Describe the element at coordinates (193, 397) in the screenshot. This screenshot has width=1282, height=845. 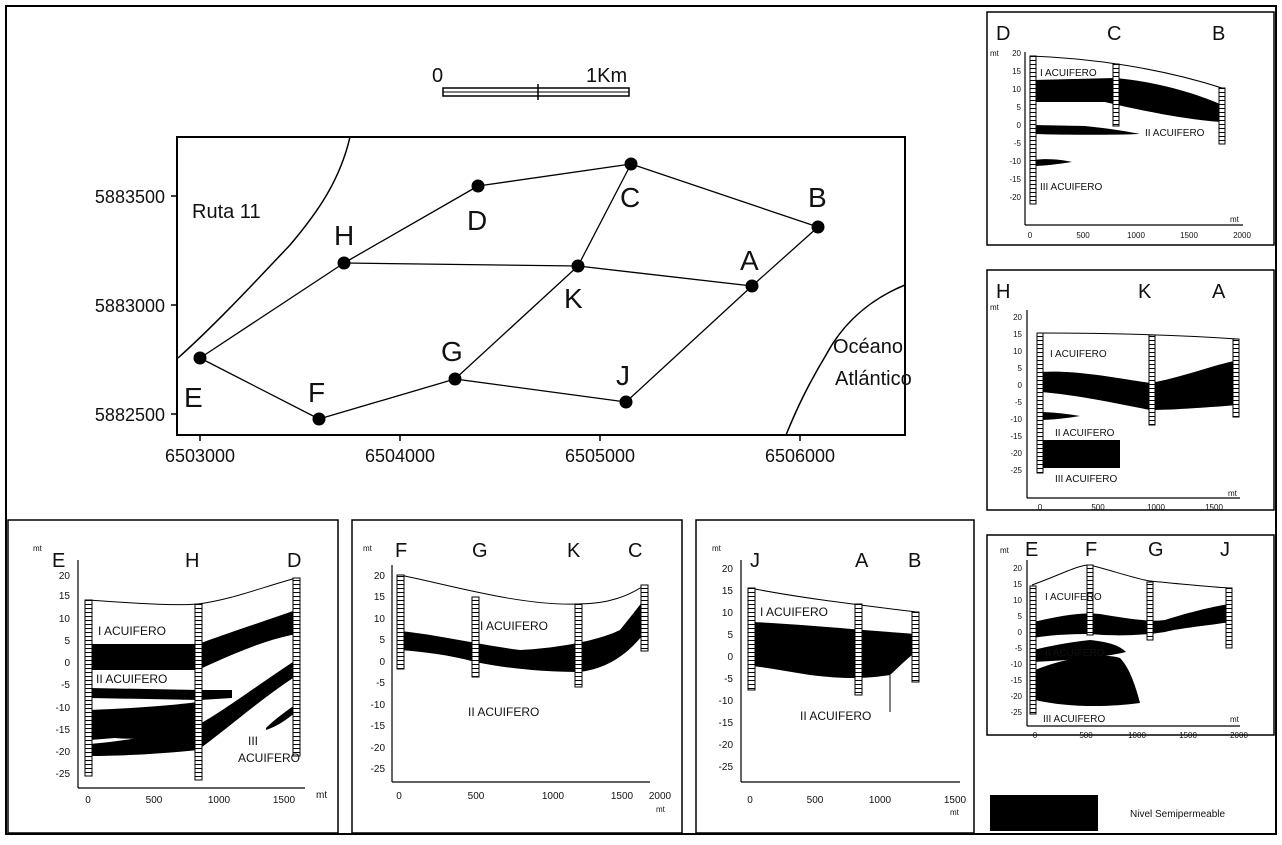
I see `label-e: E` at that location.